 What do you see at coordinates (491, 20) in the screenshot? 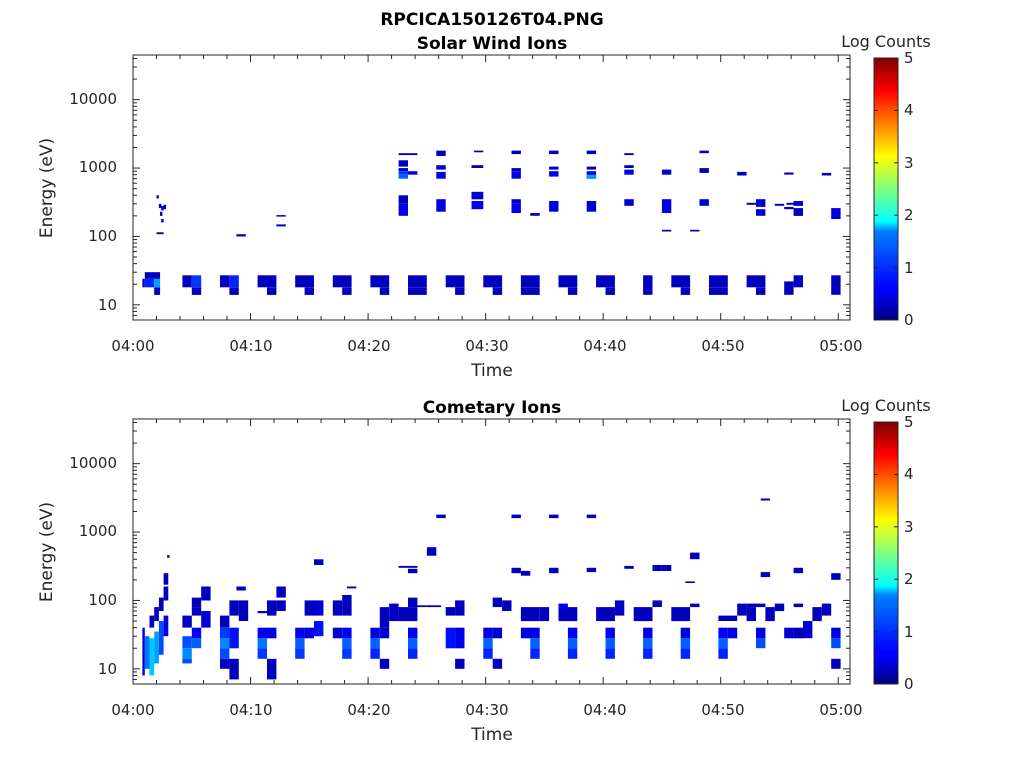
I see `figure-title: RPCICA150126T04.PNG` at bounding box center [491, 20].